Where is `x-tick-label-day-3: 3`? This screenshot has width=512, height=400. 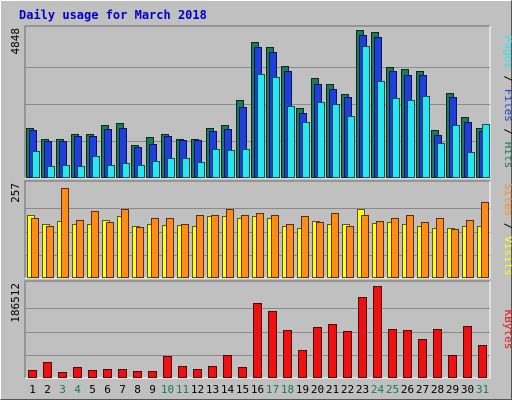
x-tick-label-day-3: 3 is located at coordinates (62, 389).